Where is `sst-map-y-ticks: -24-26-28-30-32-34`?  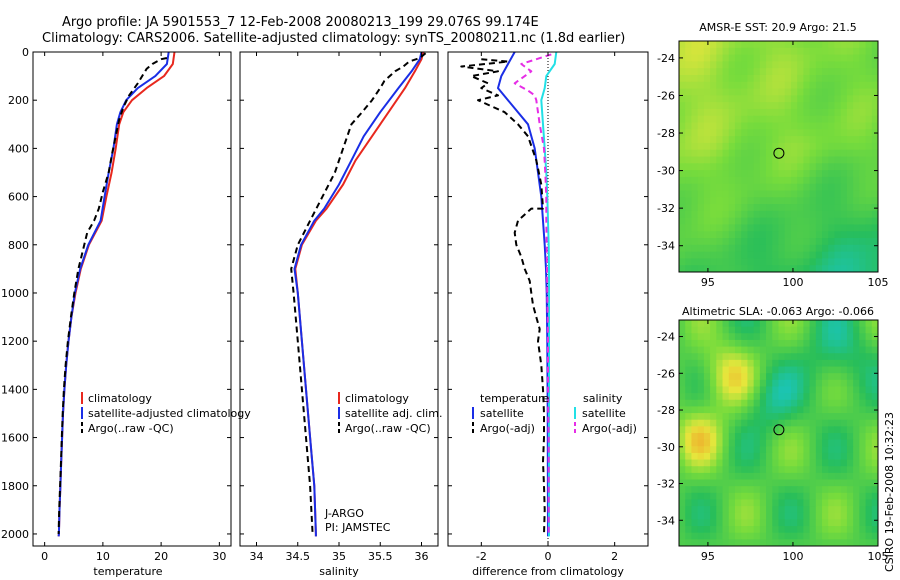
sst-map-y-ticks: -24-26-28-30-32-34 is located at coordinates (767, 152).